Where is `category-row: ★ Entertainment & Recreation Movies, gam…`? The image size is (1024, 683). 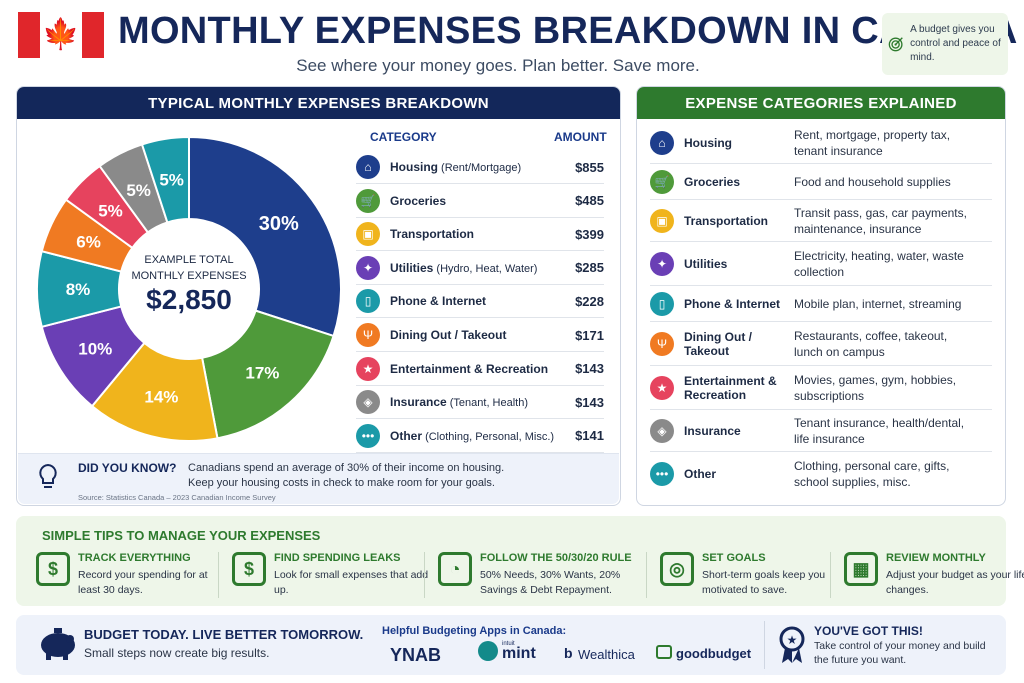
category-row: ★ Entertainment & Recreation Movies, gam… is located at coordinates (821, 388).